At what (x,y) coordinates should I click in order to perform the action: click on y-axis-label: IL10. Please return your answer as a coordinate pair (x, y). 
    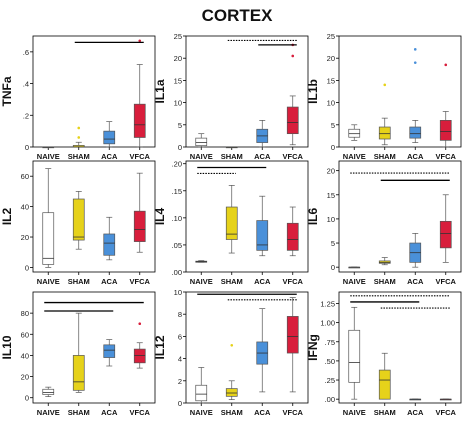
    Looking at the image, I should click on (7, 347).